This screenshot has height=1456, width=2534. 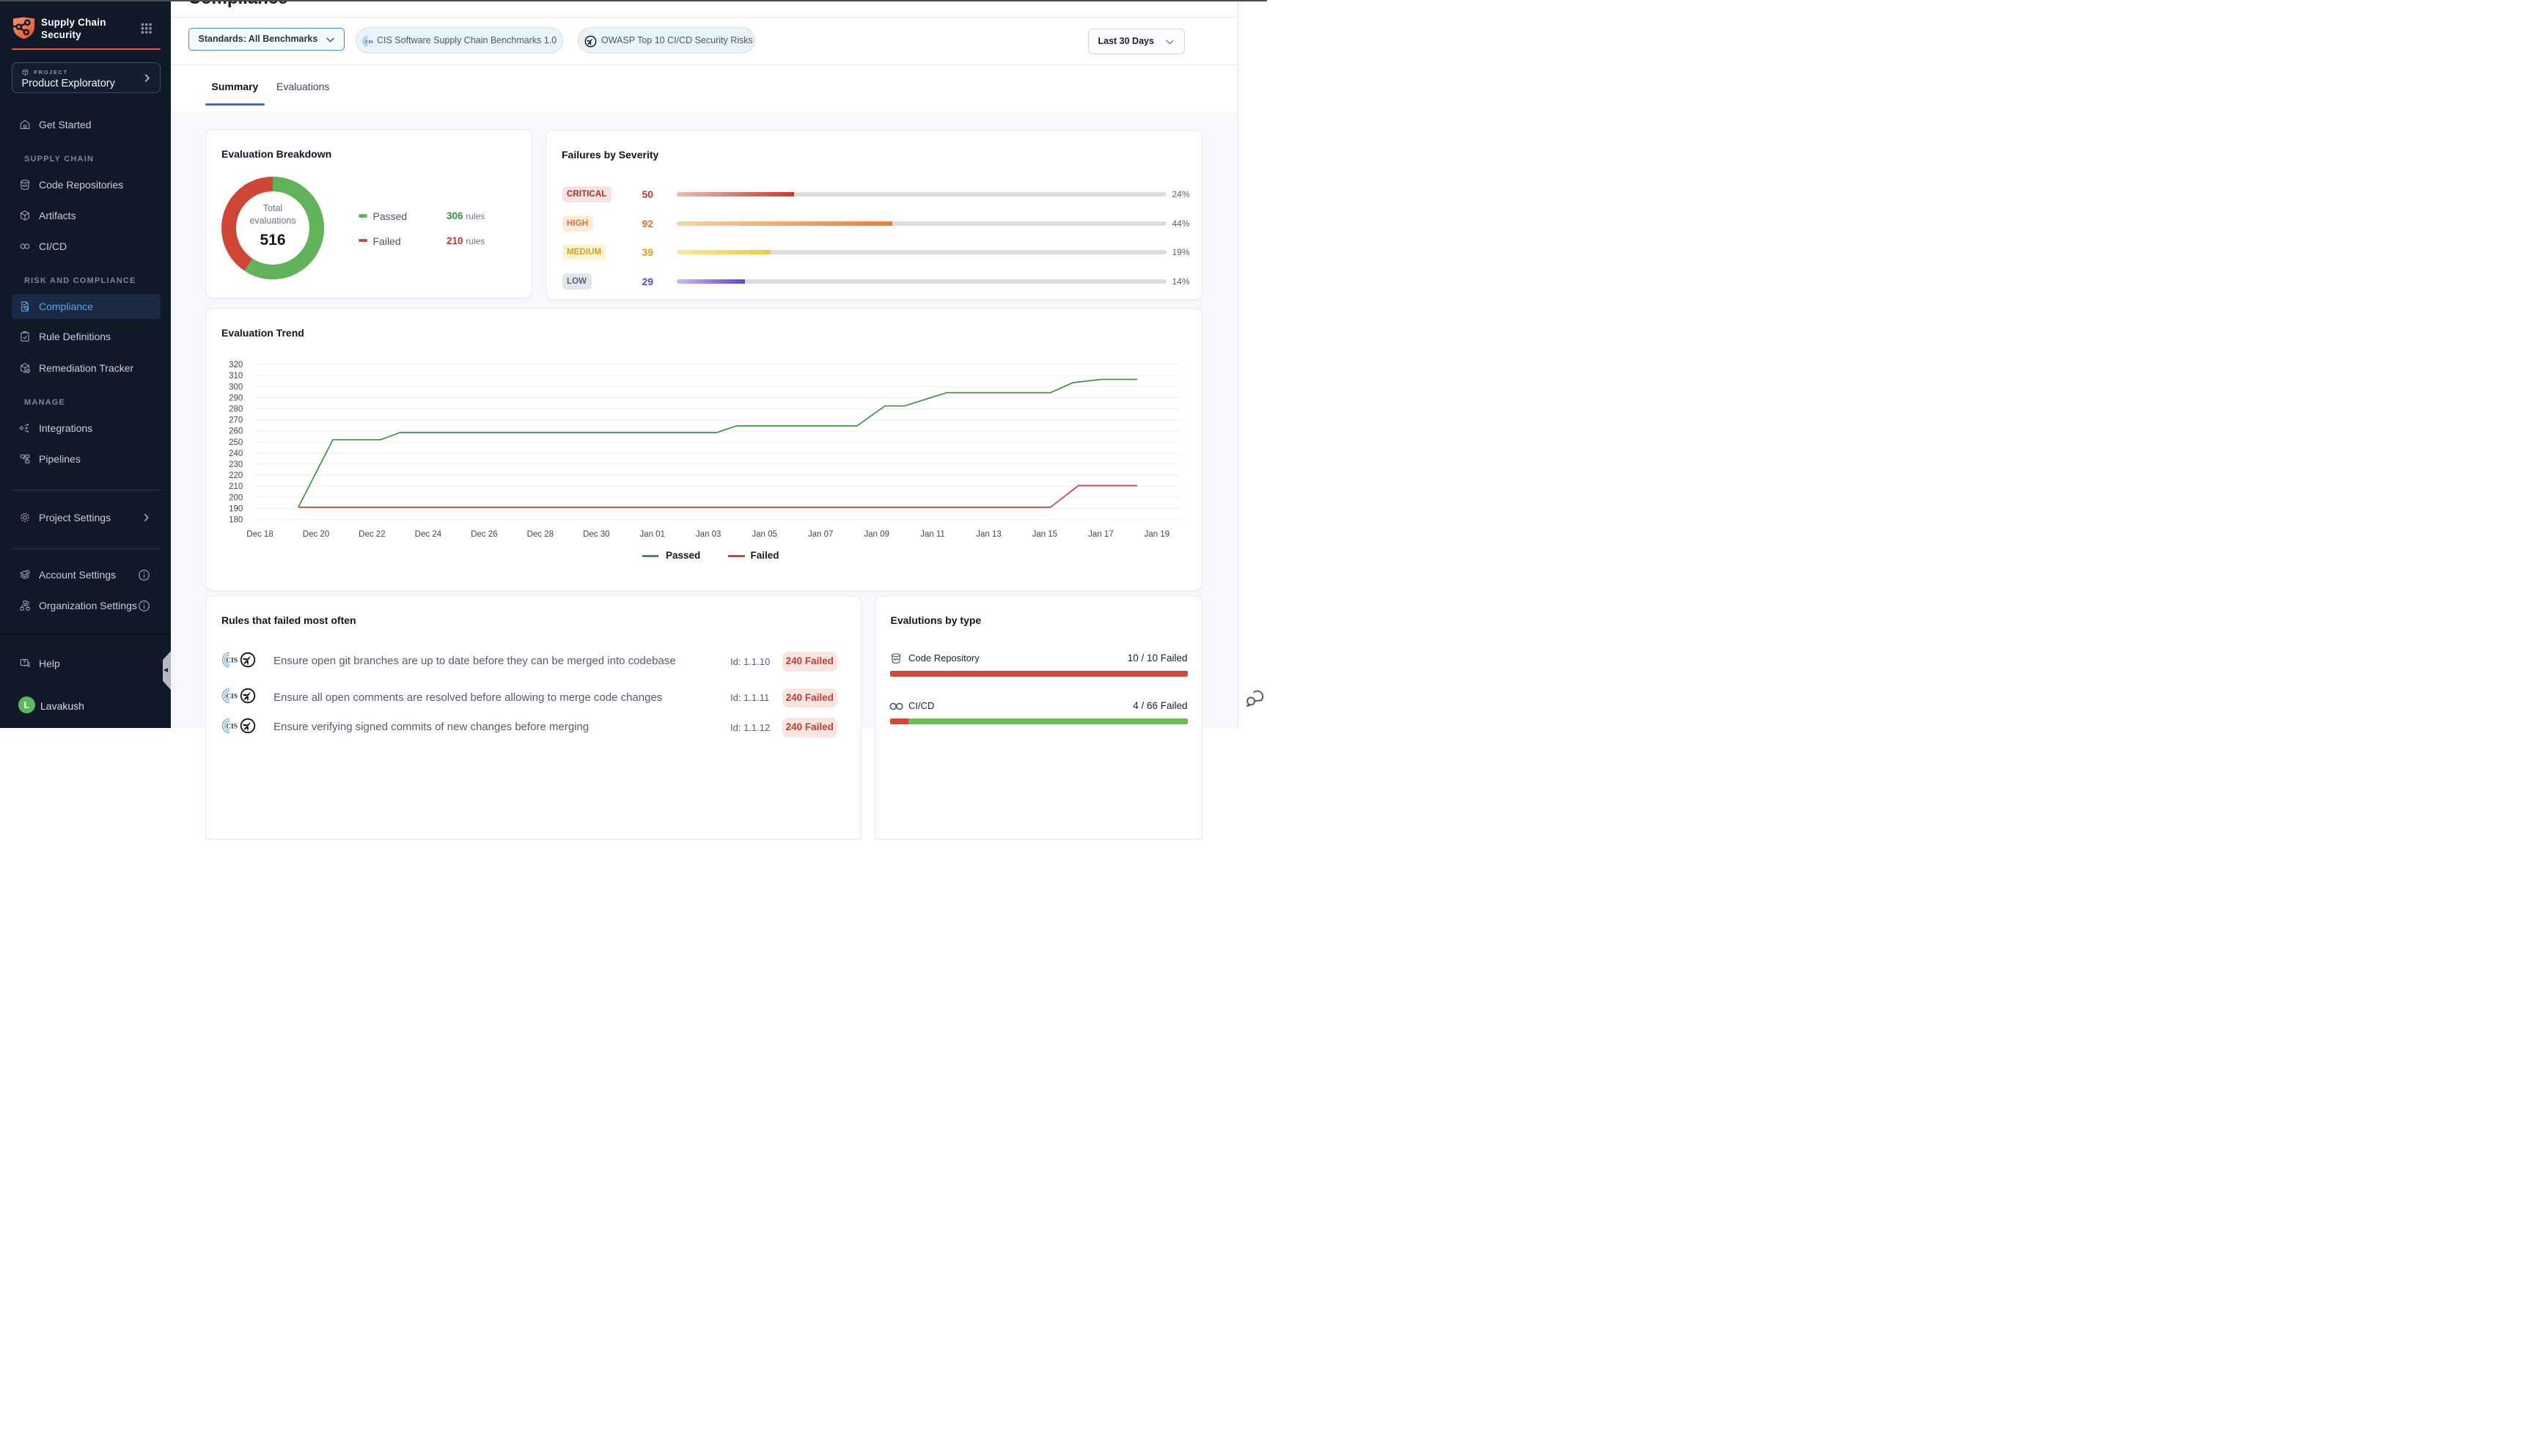 I want to click on svg-text: Jan 13, so click(x=989, y=533).